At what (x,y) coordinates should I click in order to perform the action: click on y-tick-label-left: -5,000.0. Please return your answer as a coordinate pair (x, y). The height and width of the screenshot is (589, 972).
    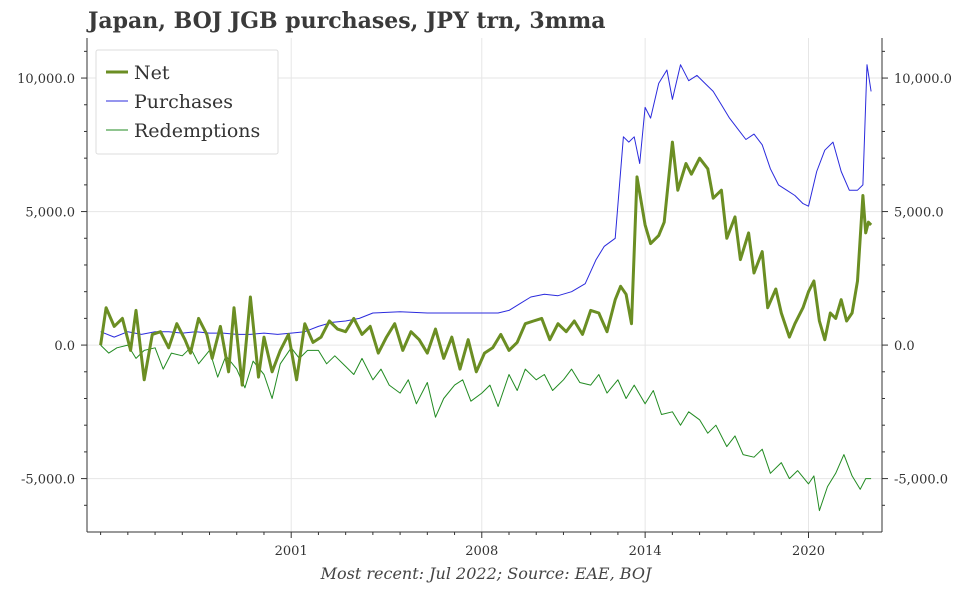
    Looking at the image, I should click on (48, 480).